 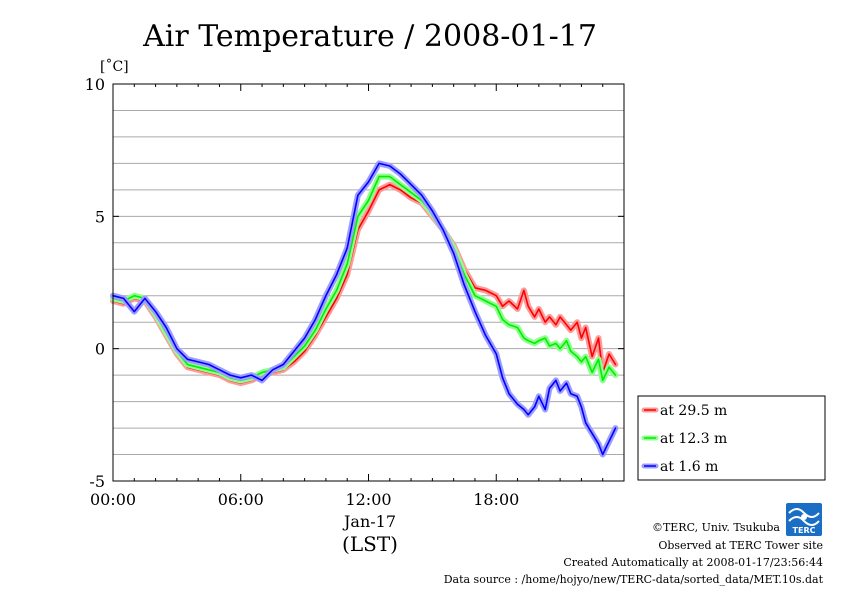 I want to click on legend-box, so click(x=731, y=438).